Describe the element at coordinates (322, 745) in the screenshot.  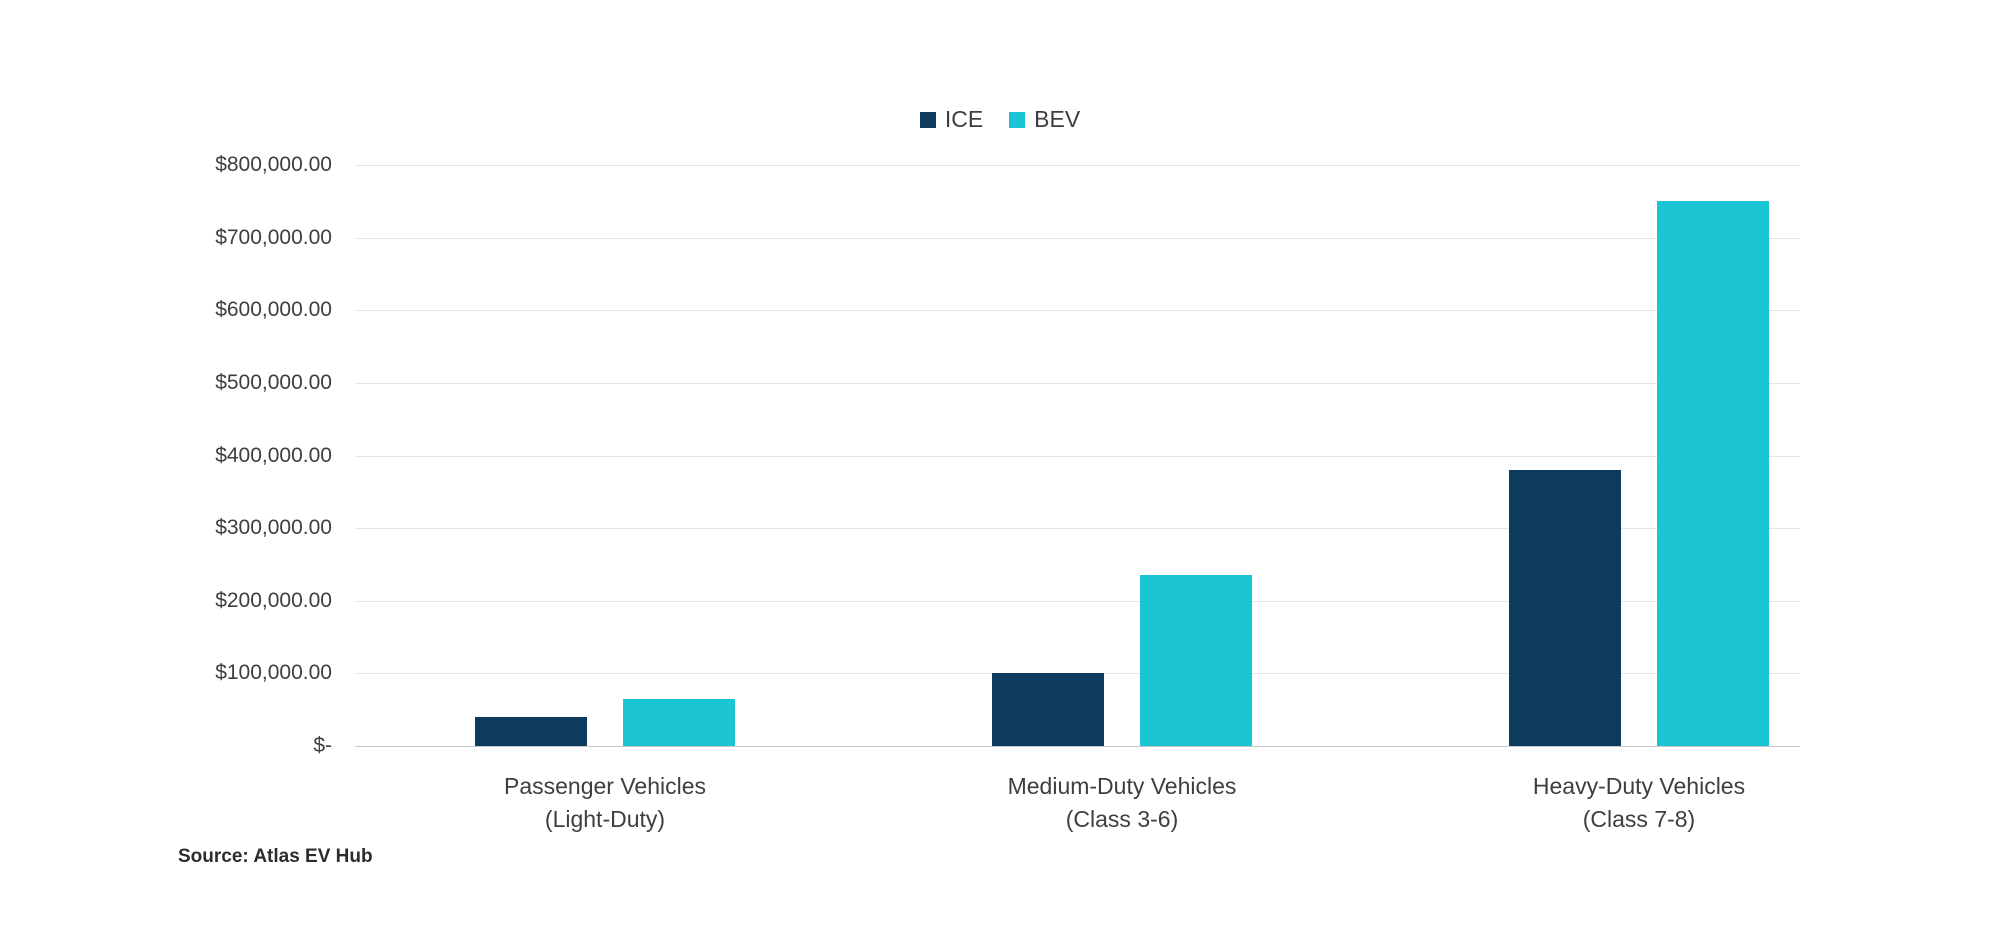
I see `y-tick-label: $-` at that location.